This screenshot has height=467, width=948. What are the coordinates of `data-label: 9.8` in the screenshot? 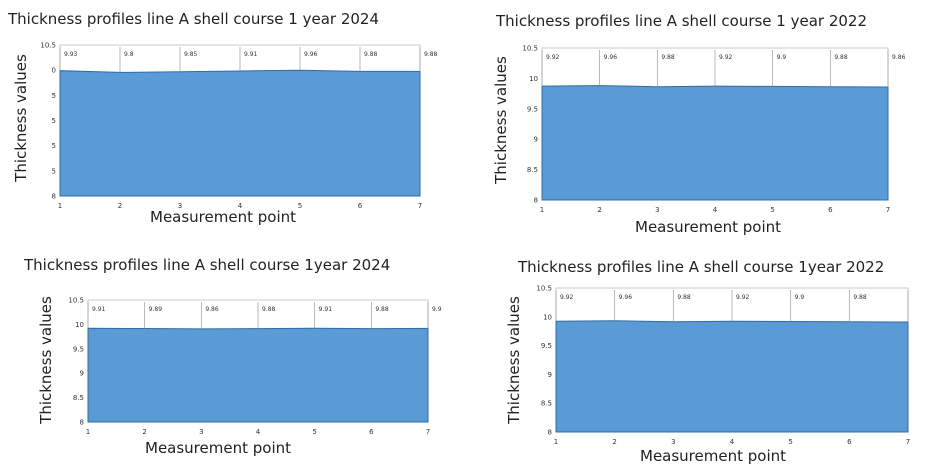 It's located at (129, 54).